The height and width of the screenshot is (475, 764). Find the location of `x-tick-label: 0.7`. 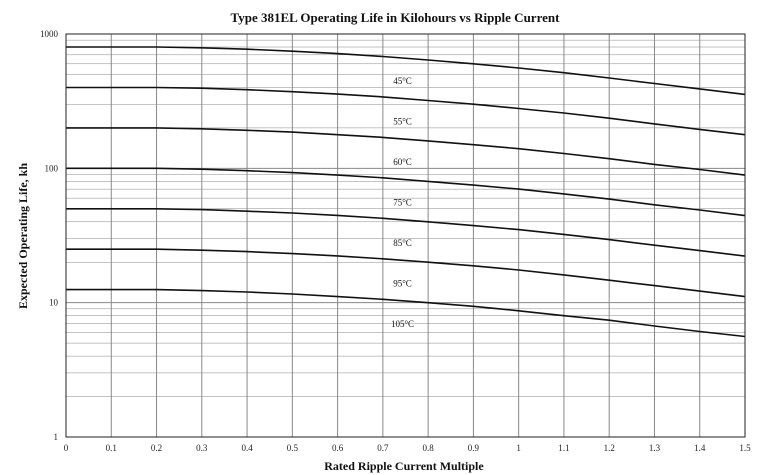

x-tick-label: 0.7 is located at coordinates (383, 448).